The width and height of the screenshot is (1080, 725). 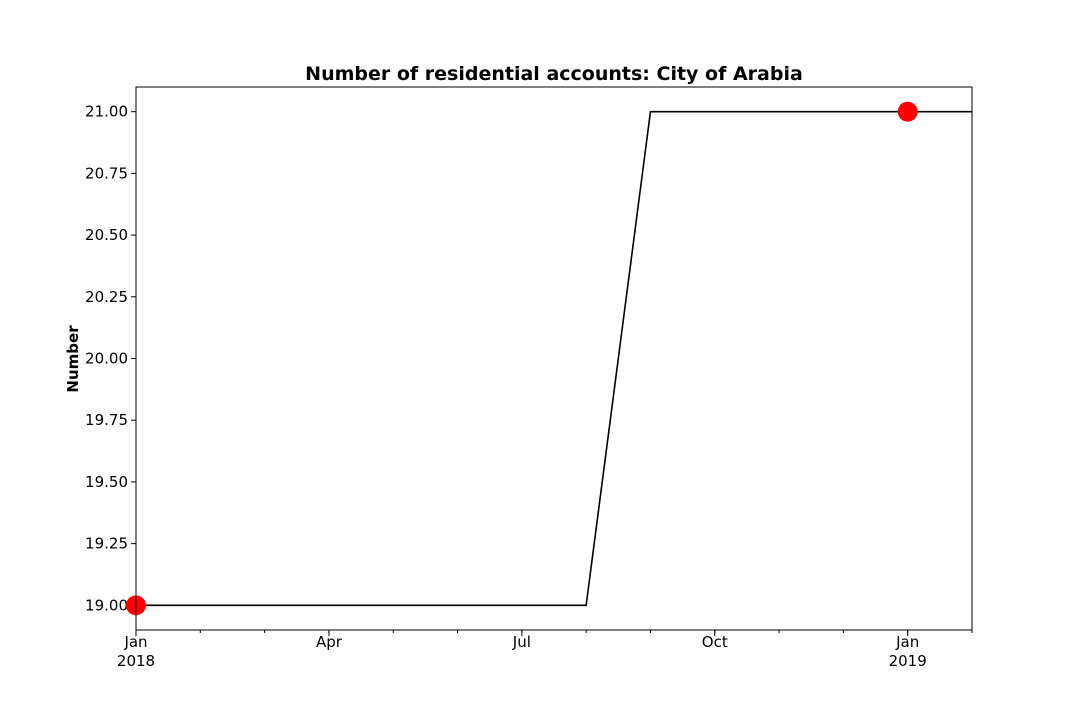 I want to click on x-tick-label: Apr, so click(x=329, y=642).